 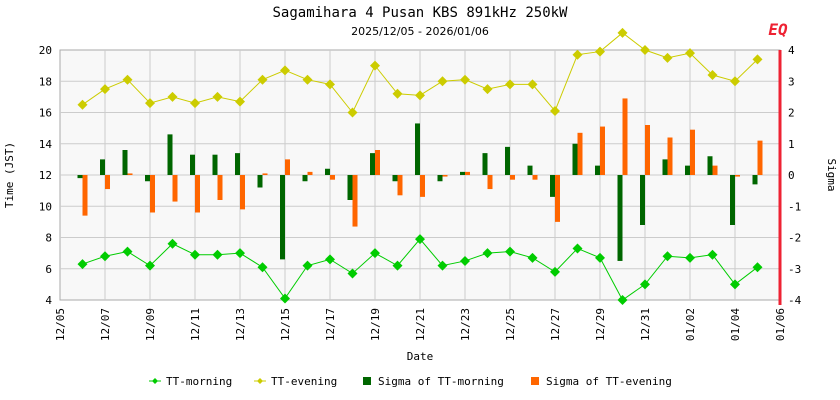 I want to click on y-tick-label: 12, so click(x=45, y=175).